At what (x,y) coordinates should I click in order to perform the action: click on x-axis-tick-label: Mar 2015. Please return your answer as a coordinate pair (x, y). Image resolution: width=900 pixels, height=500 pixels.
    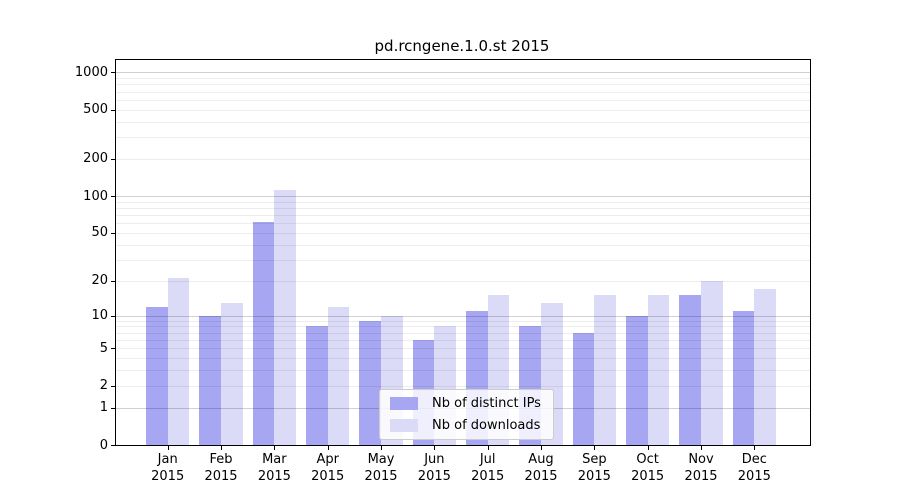
    Looking at the image, I should click on (274, 468).